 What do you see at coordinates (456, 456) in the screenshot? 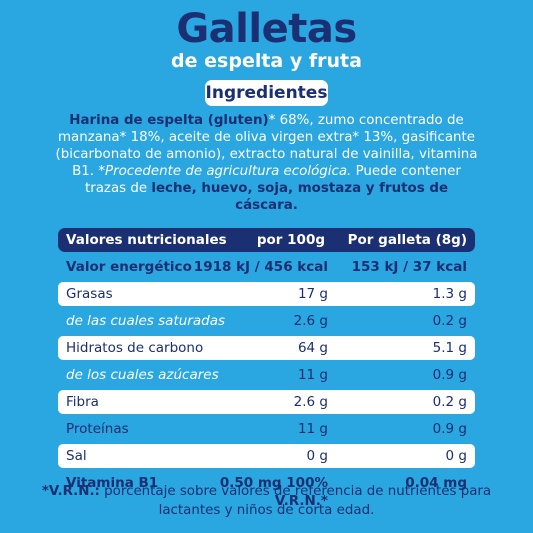
I see `row-perunit: 0 g` at bounding box center [456, 456].